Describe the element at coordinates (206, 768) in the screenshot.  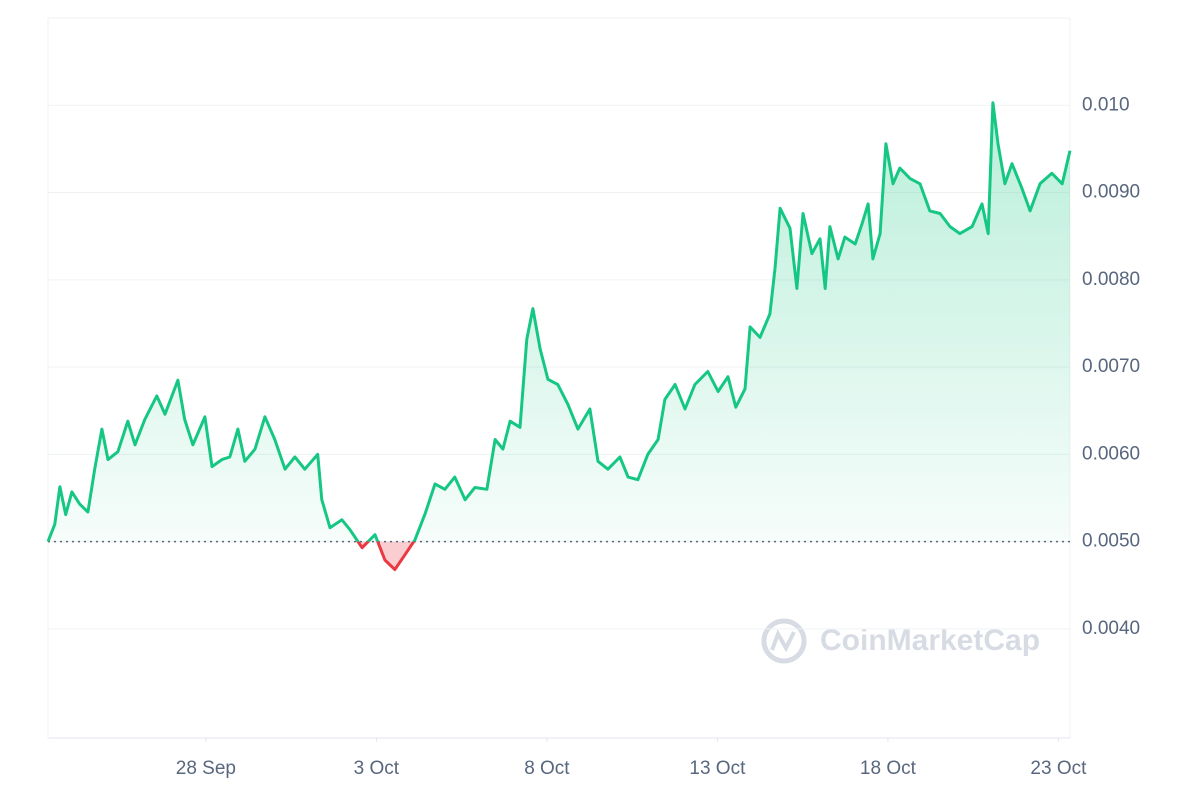
I see `x-tick-label: 28 Sep` at that location.